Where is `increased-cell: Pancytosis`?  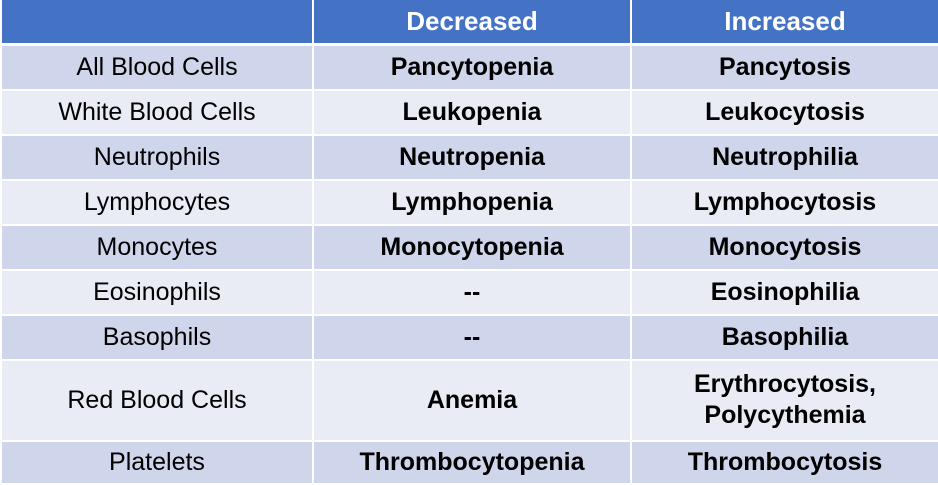
increased-cell: Pancytosis is located at coordinates (784, 66).